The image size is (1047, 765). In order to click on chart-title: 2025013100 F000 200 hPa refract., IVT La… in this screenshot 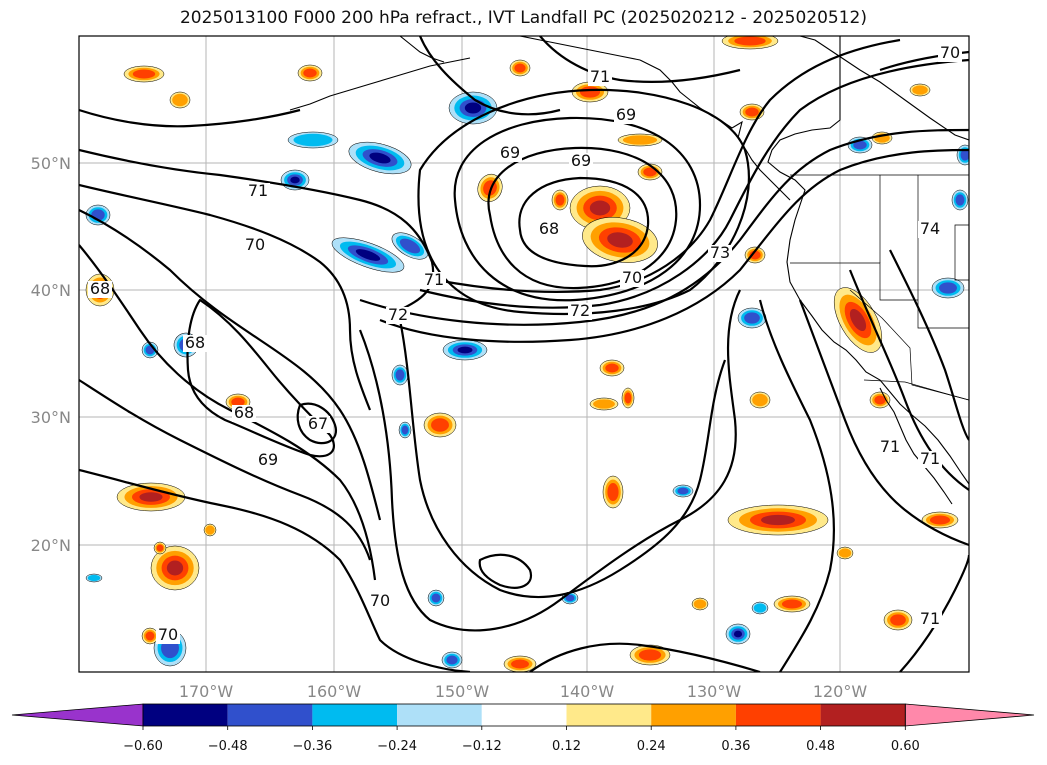, I will do `click(523, 18)`.